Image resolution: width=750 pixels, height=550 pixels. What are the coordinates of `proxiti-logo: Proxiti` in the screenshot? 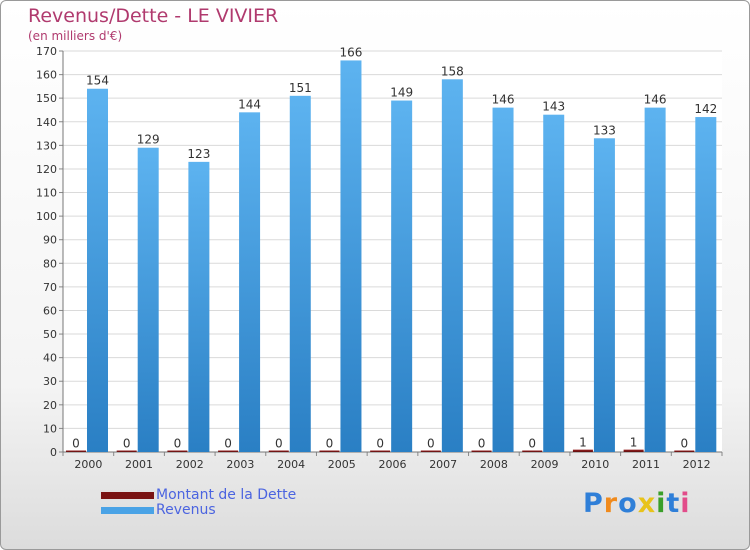 It's located at (637, 503).